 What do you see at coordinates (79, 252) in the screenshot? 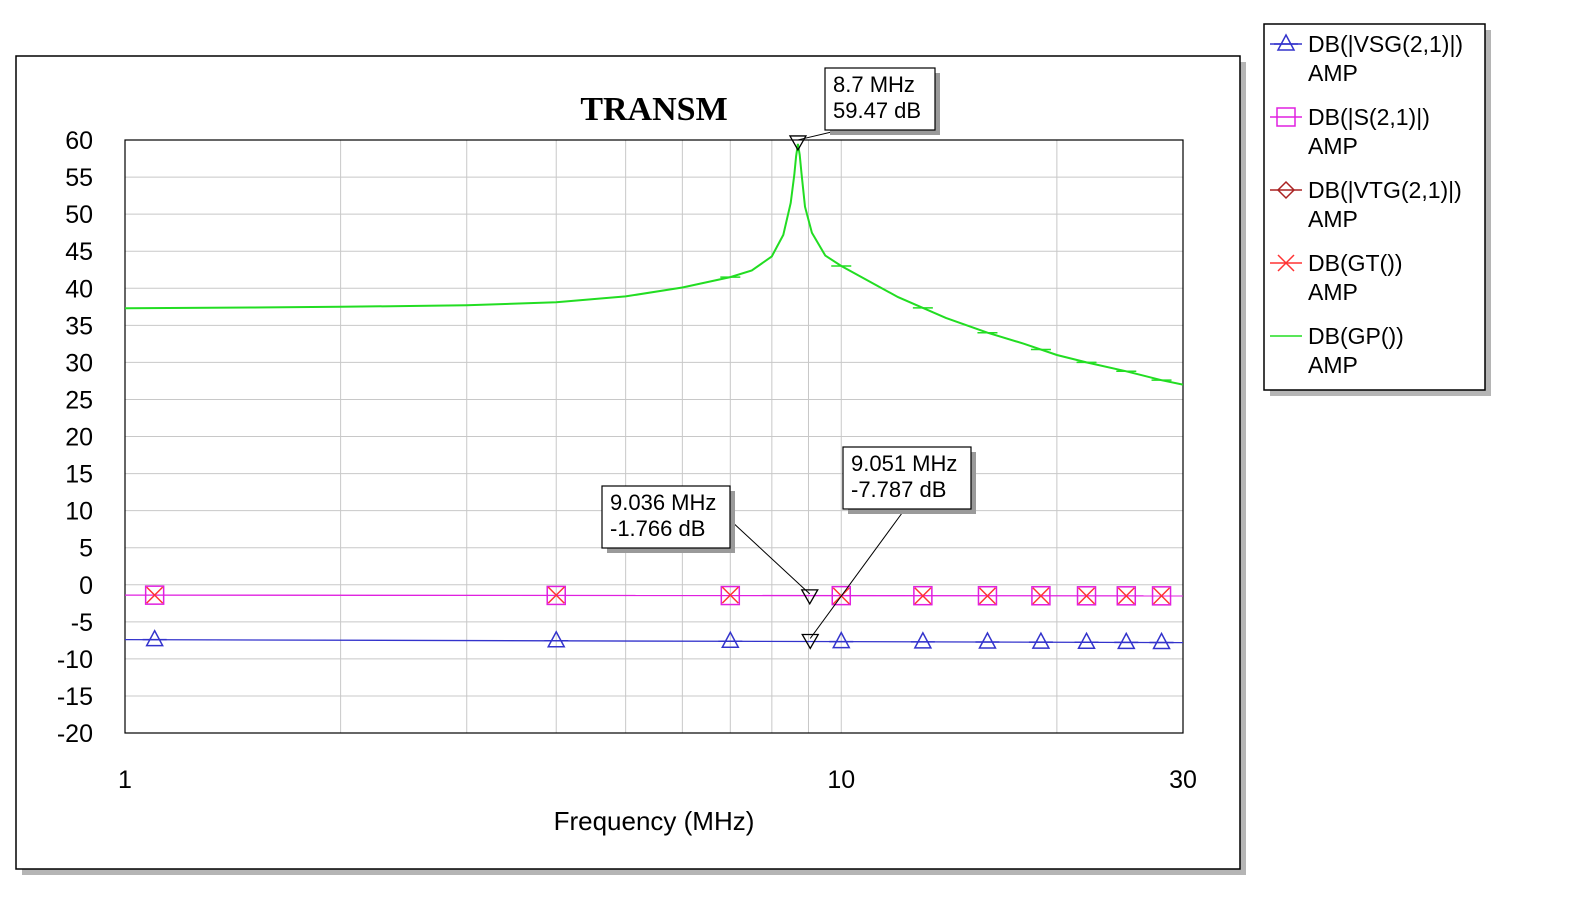
I see `y-tick-label: 45` at bounding box center [79, 252].